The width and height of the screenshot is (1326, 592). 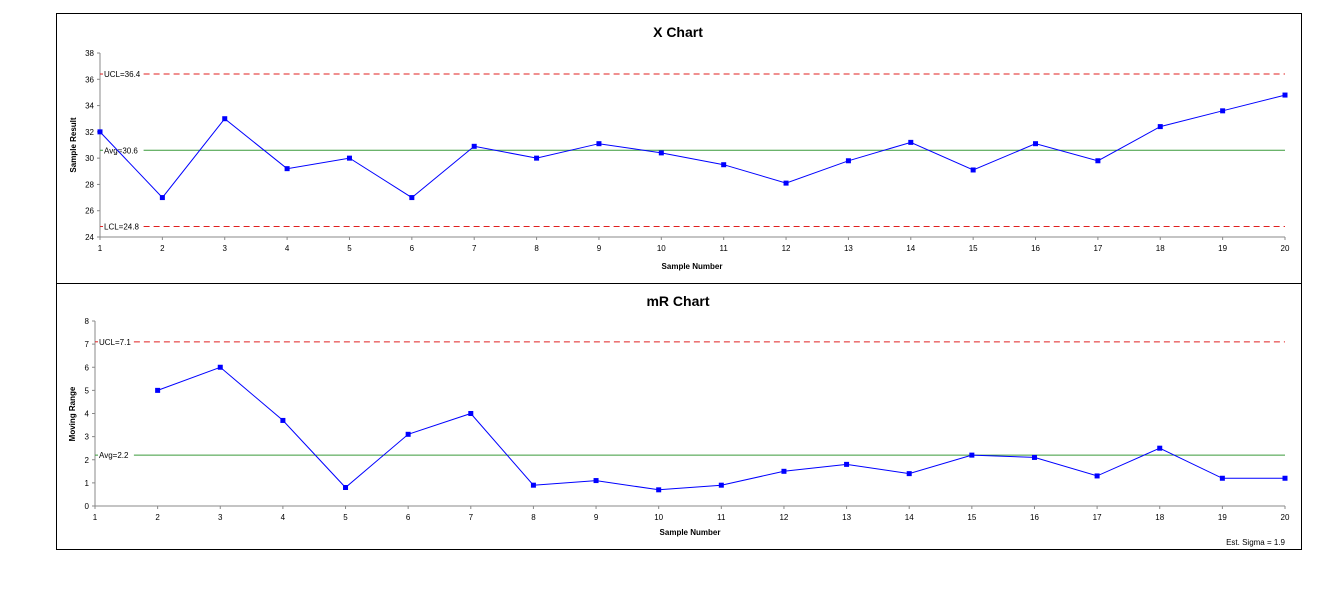 What do you see at coordinates (283, 517) in the screenshot?
I see `mr-chart-x-tick-label: 4` at bounding box center [283, 517].